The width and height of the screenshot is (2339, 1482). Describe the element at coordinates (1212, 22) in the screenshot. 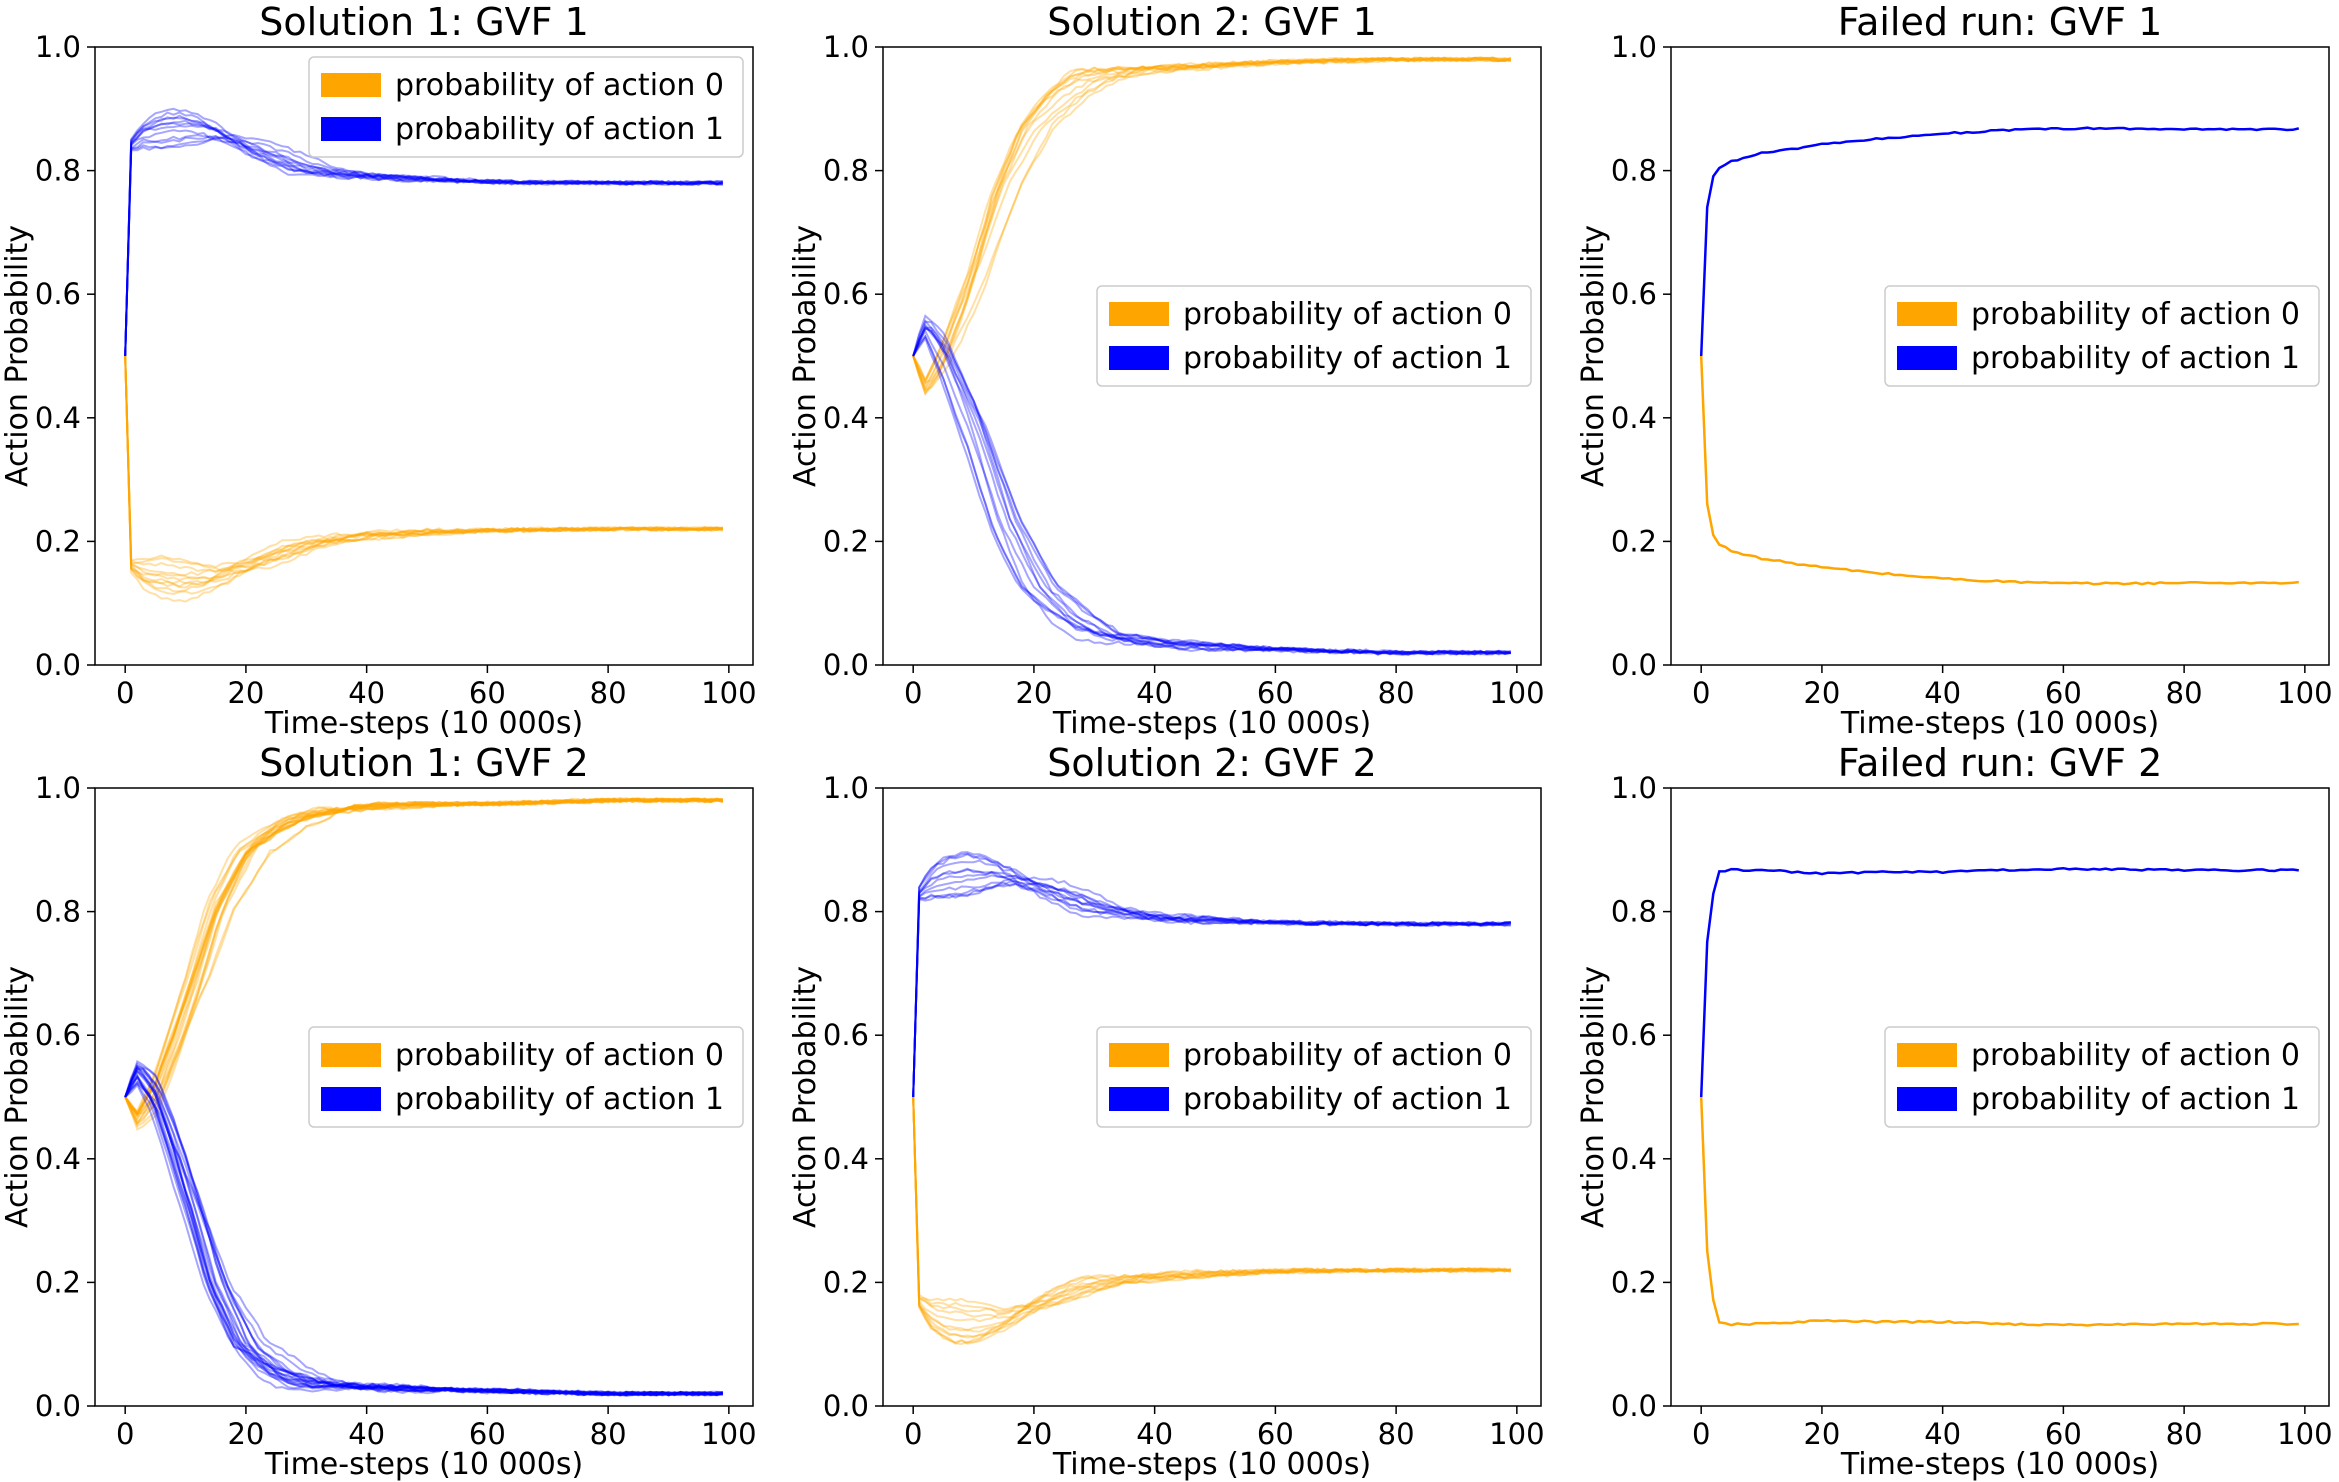

I see `panel-title: Solution 2: GVF 1` at that location.